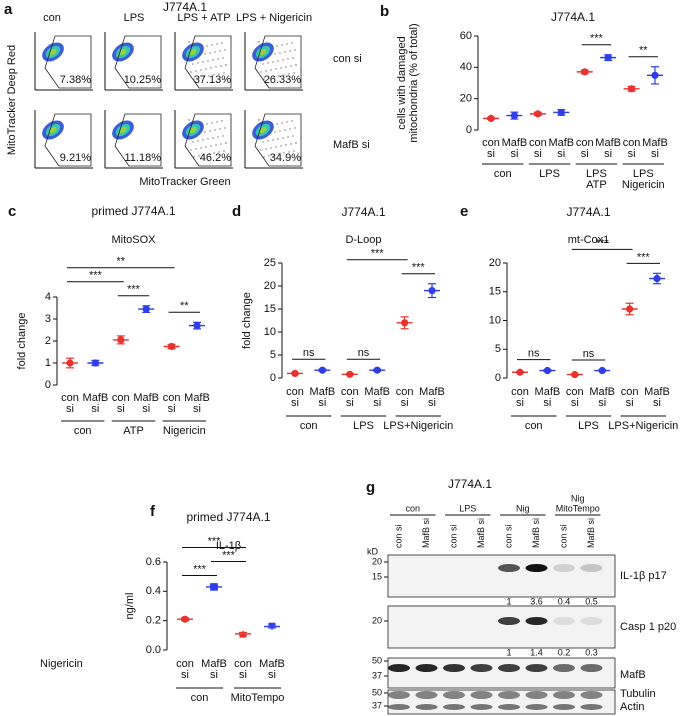 This screenshot has height=716, width=685. Describe the element at coordinates (134, 18) in the screenshot. I see `column-label: LPS` at that location.